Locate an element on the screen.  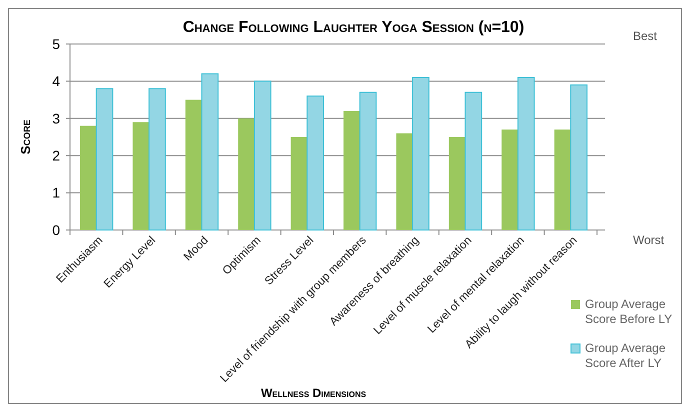
chart-title: Change Following Laughter Yoga Session (n=10) is located at coordinates (353, 27).